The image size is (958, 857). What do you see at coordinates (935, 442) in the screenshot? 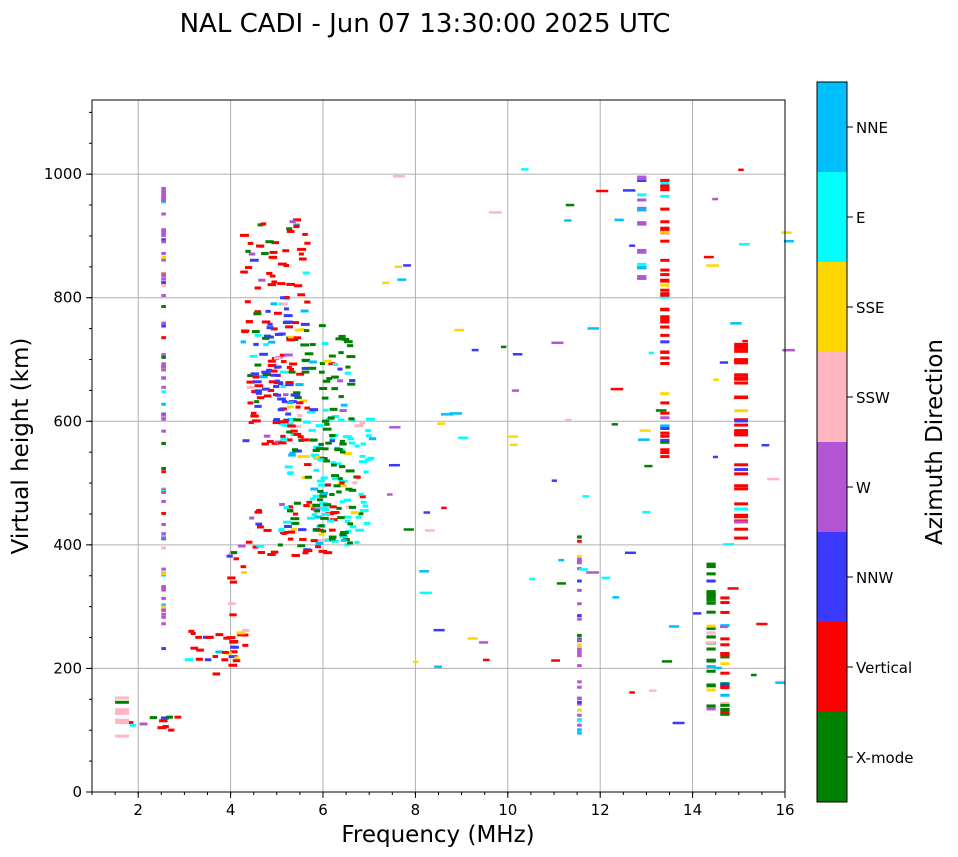
I see `colorbar-label: Azimuth Direction` at bounding box center [935, 442].